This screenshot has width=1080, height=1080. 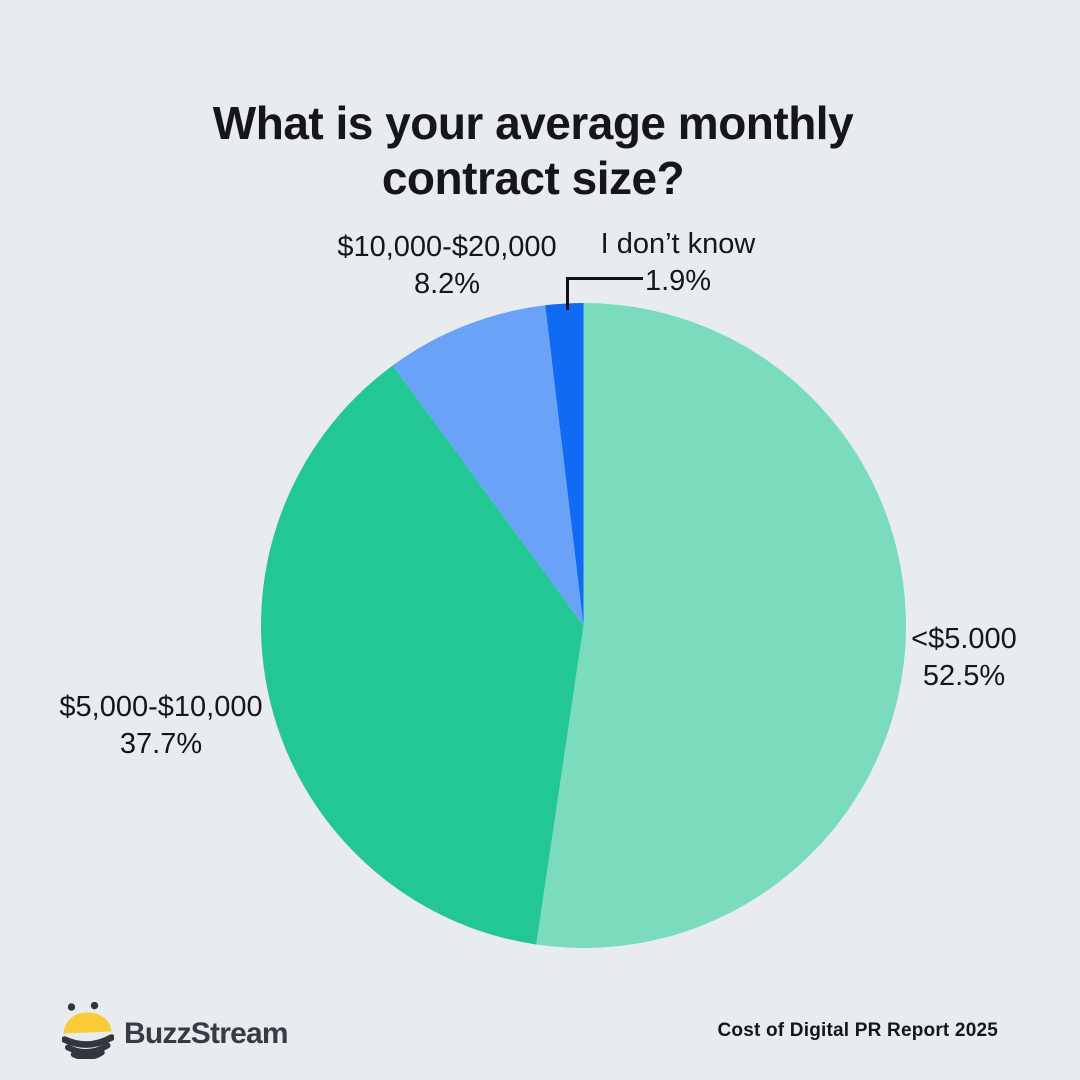 I want to click on slice-category: I don’t know, so click(x=678, y=244).